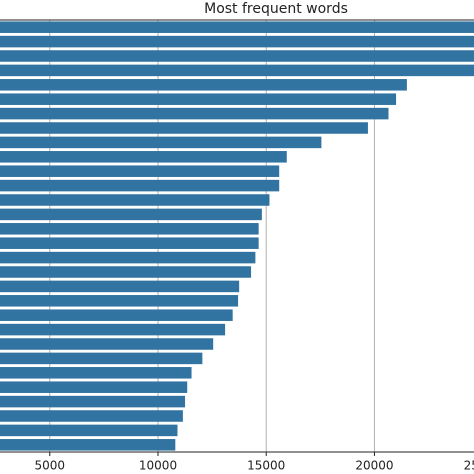 This screenshot has height=474, width=474. I want to click on chart-title: Most frequent words, so click(276, 9).